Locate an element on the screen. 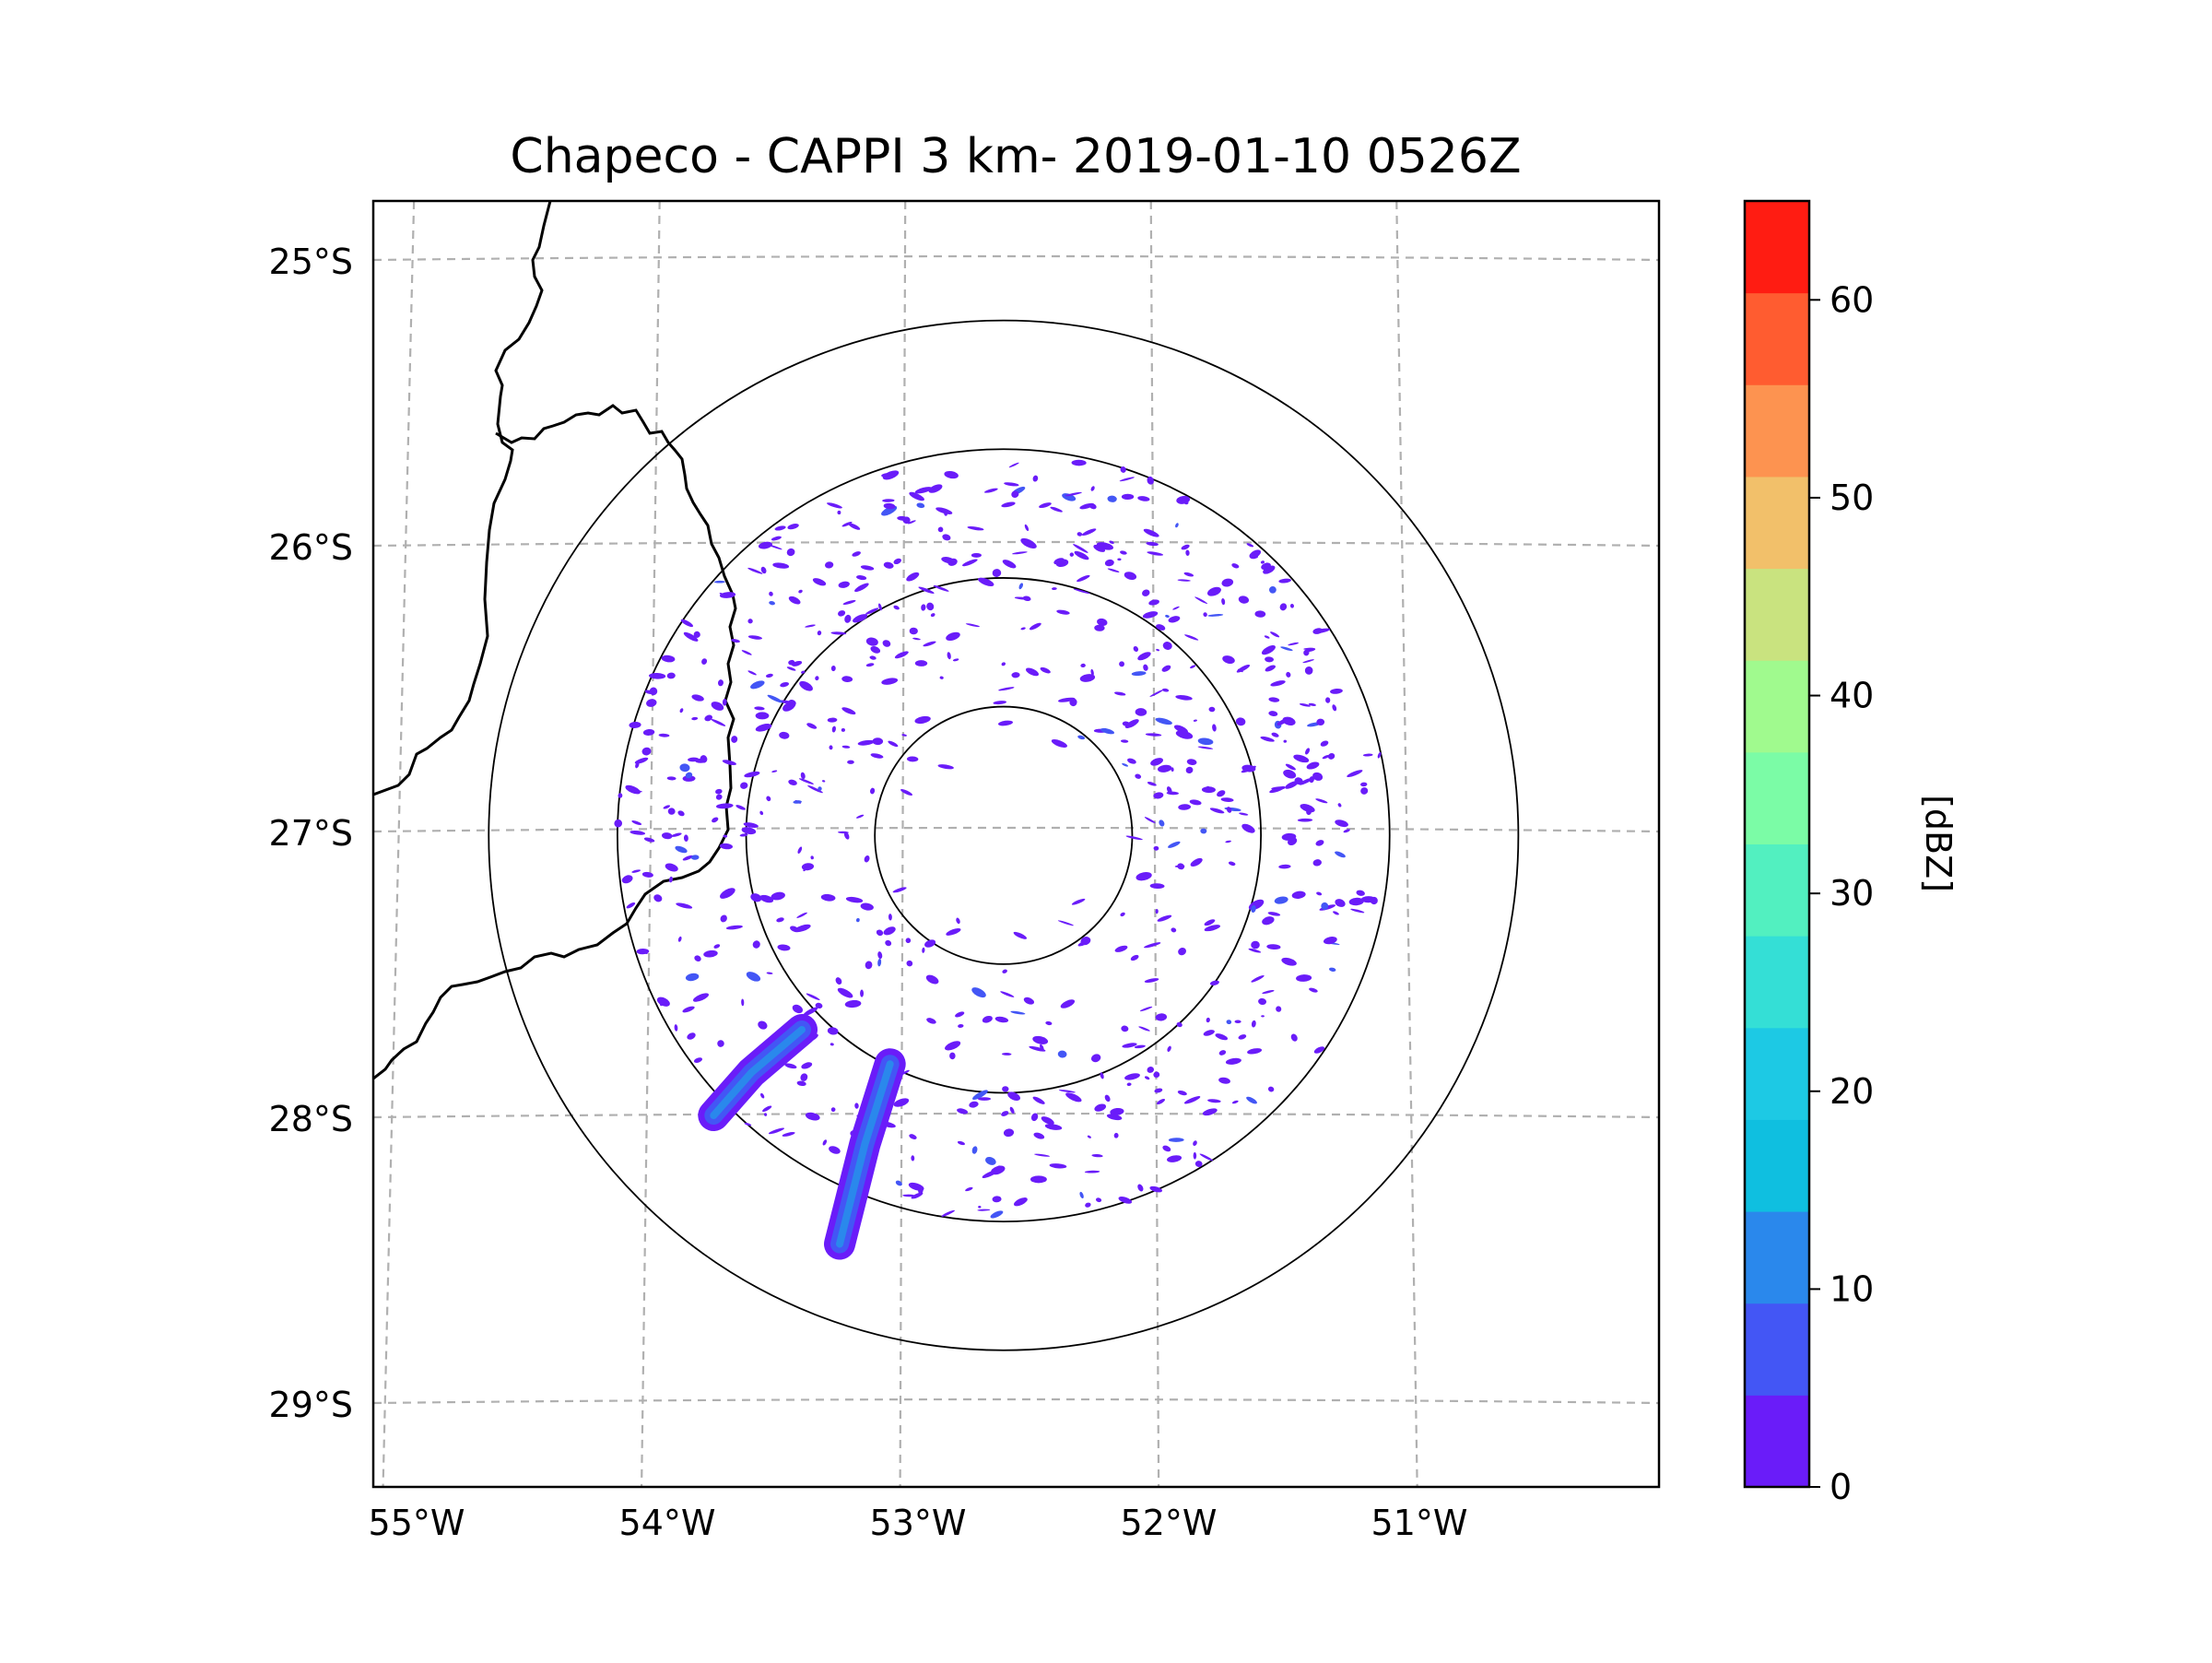 This screenshot has width=2212, height=1663. colorbar-tick-label: 0 is located at coordinates (1841, 1487).